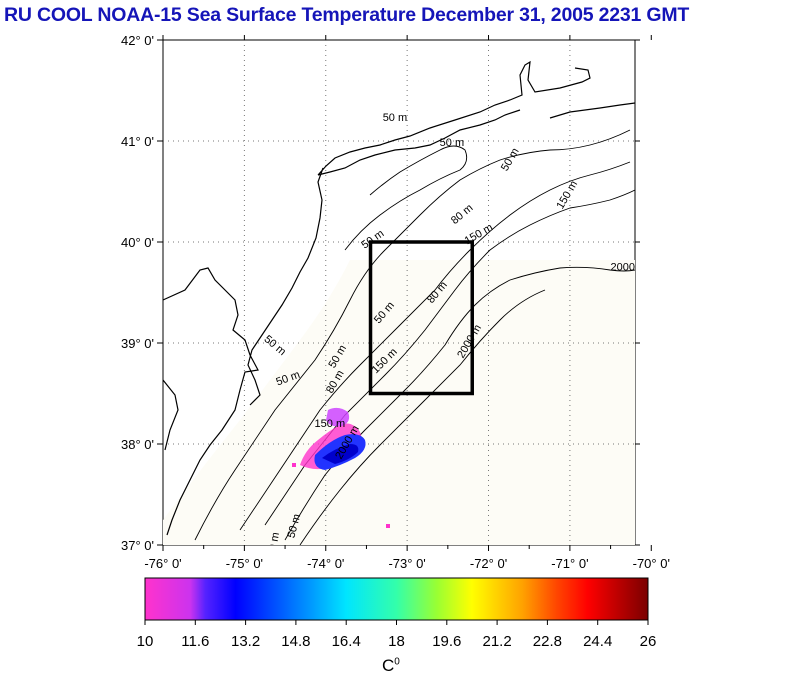  Describe the element at coordinates (648, 641) in the screenshot. I see `colorbar-tick-label: 26` at that location.